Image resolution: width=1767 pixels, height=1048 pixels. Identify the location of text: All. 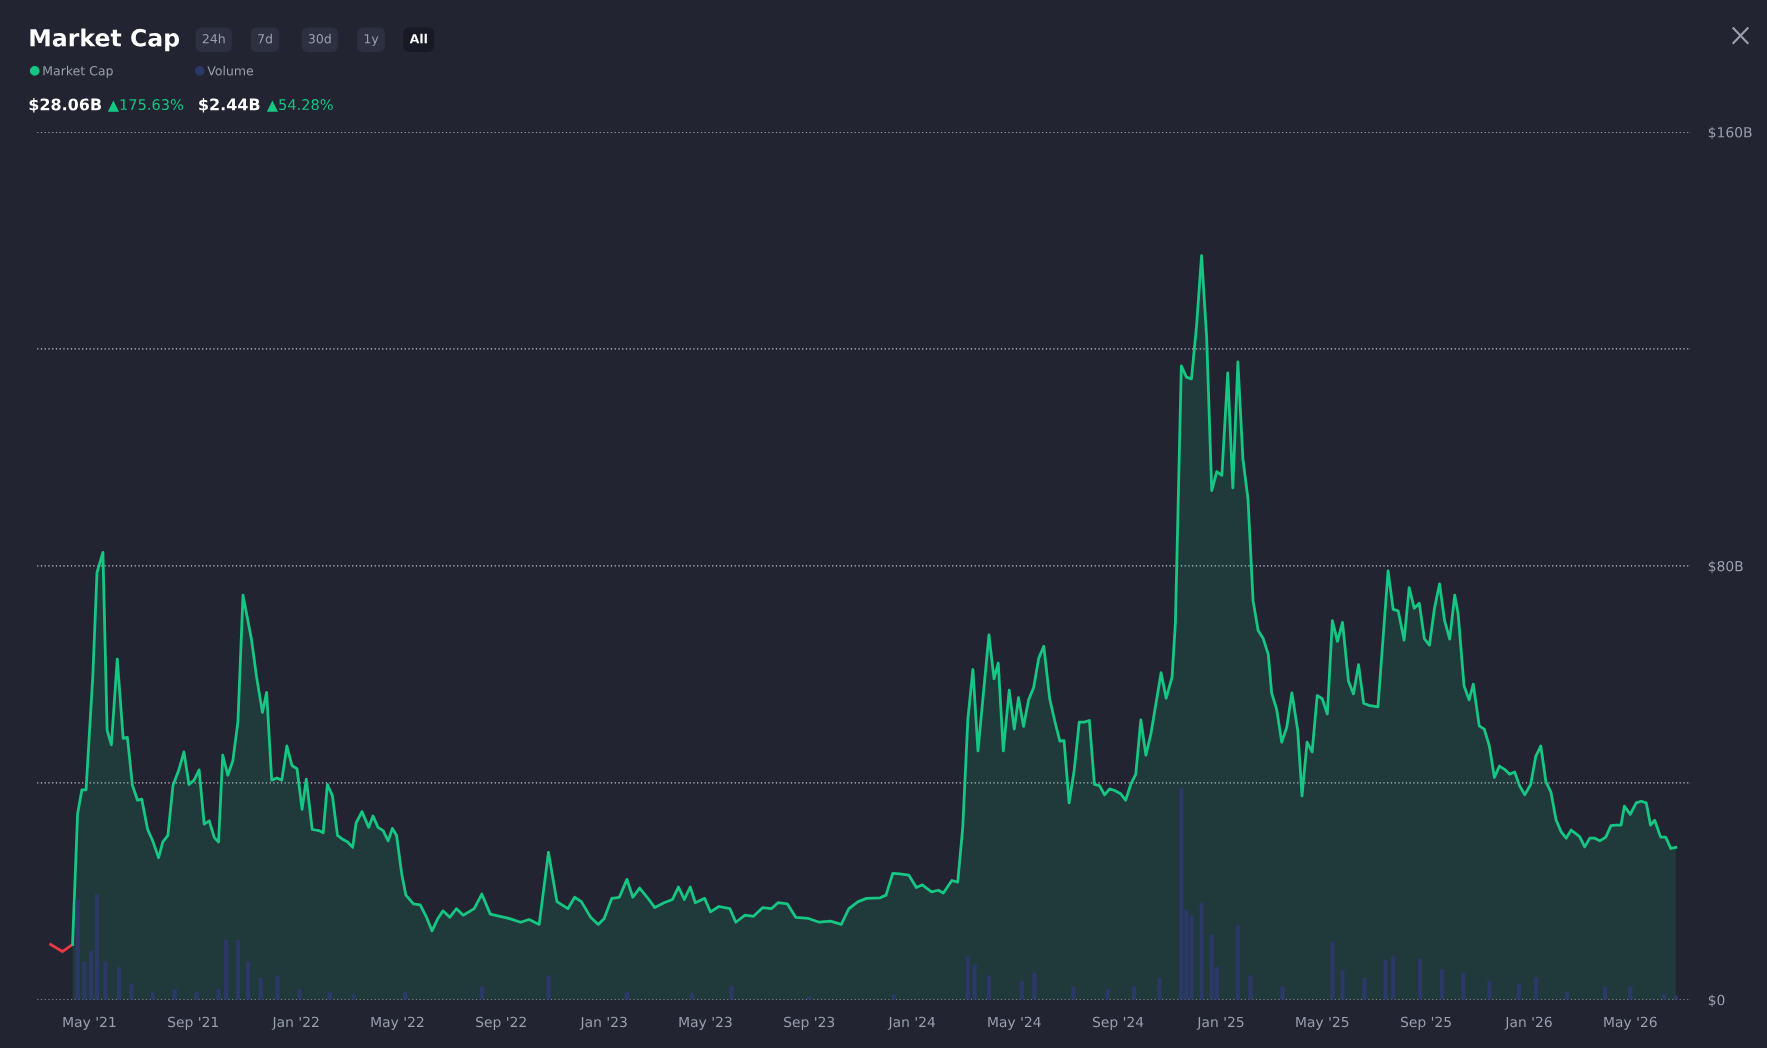
(418, 38).